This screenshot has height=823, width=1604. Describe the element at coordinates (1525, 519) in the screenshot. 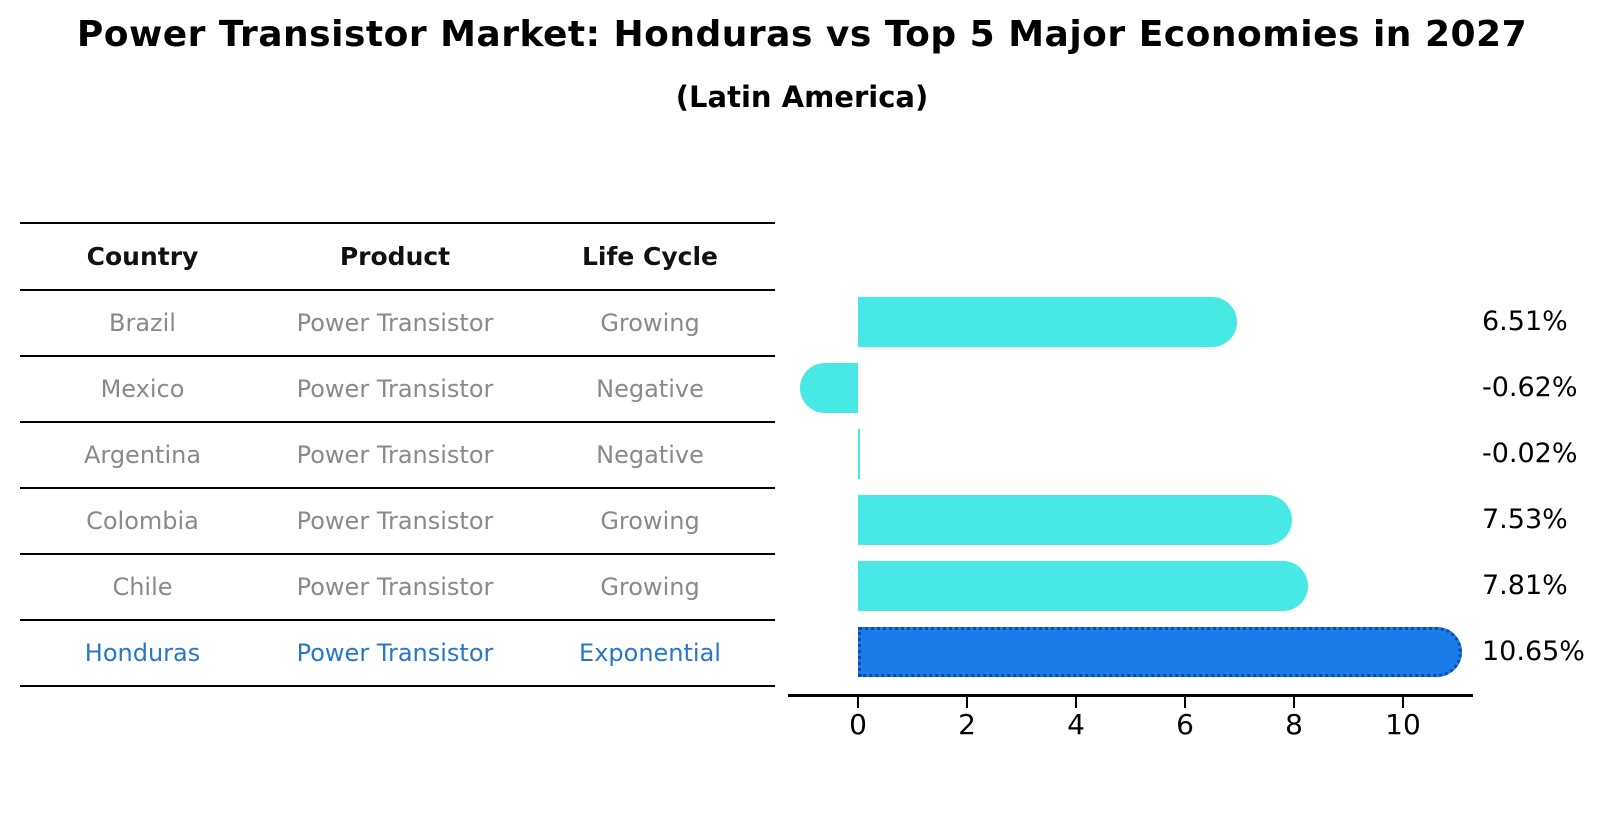

I see `bar-value-label-colombia: 7.53%` at that location.